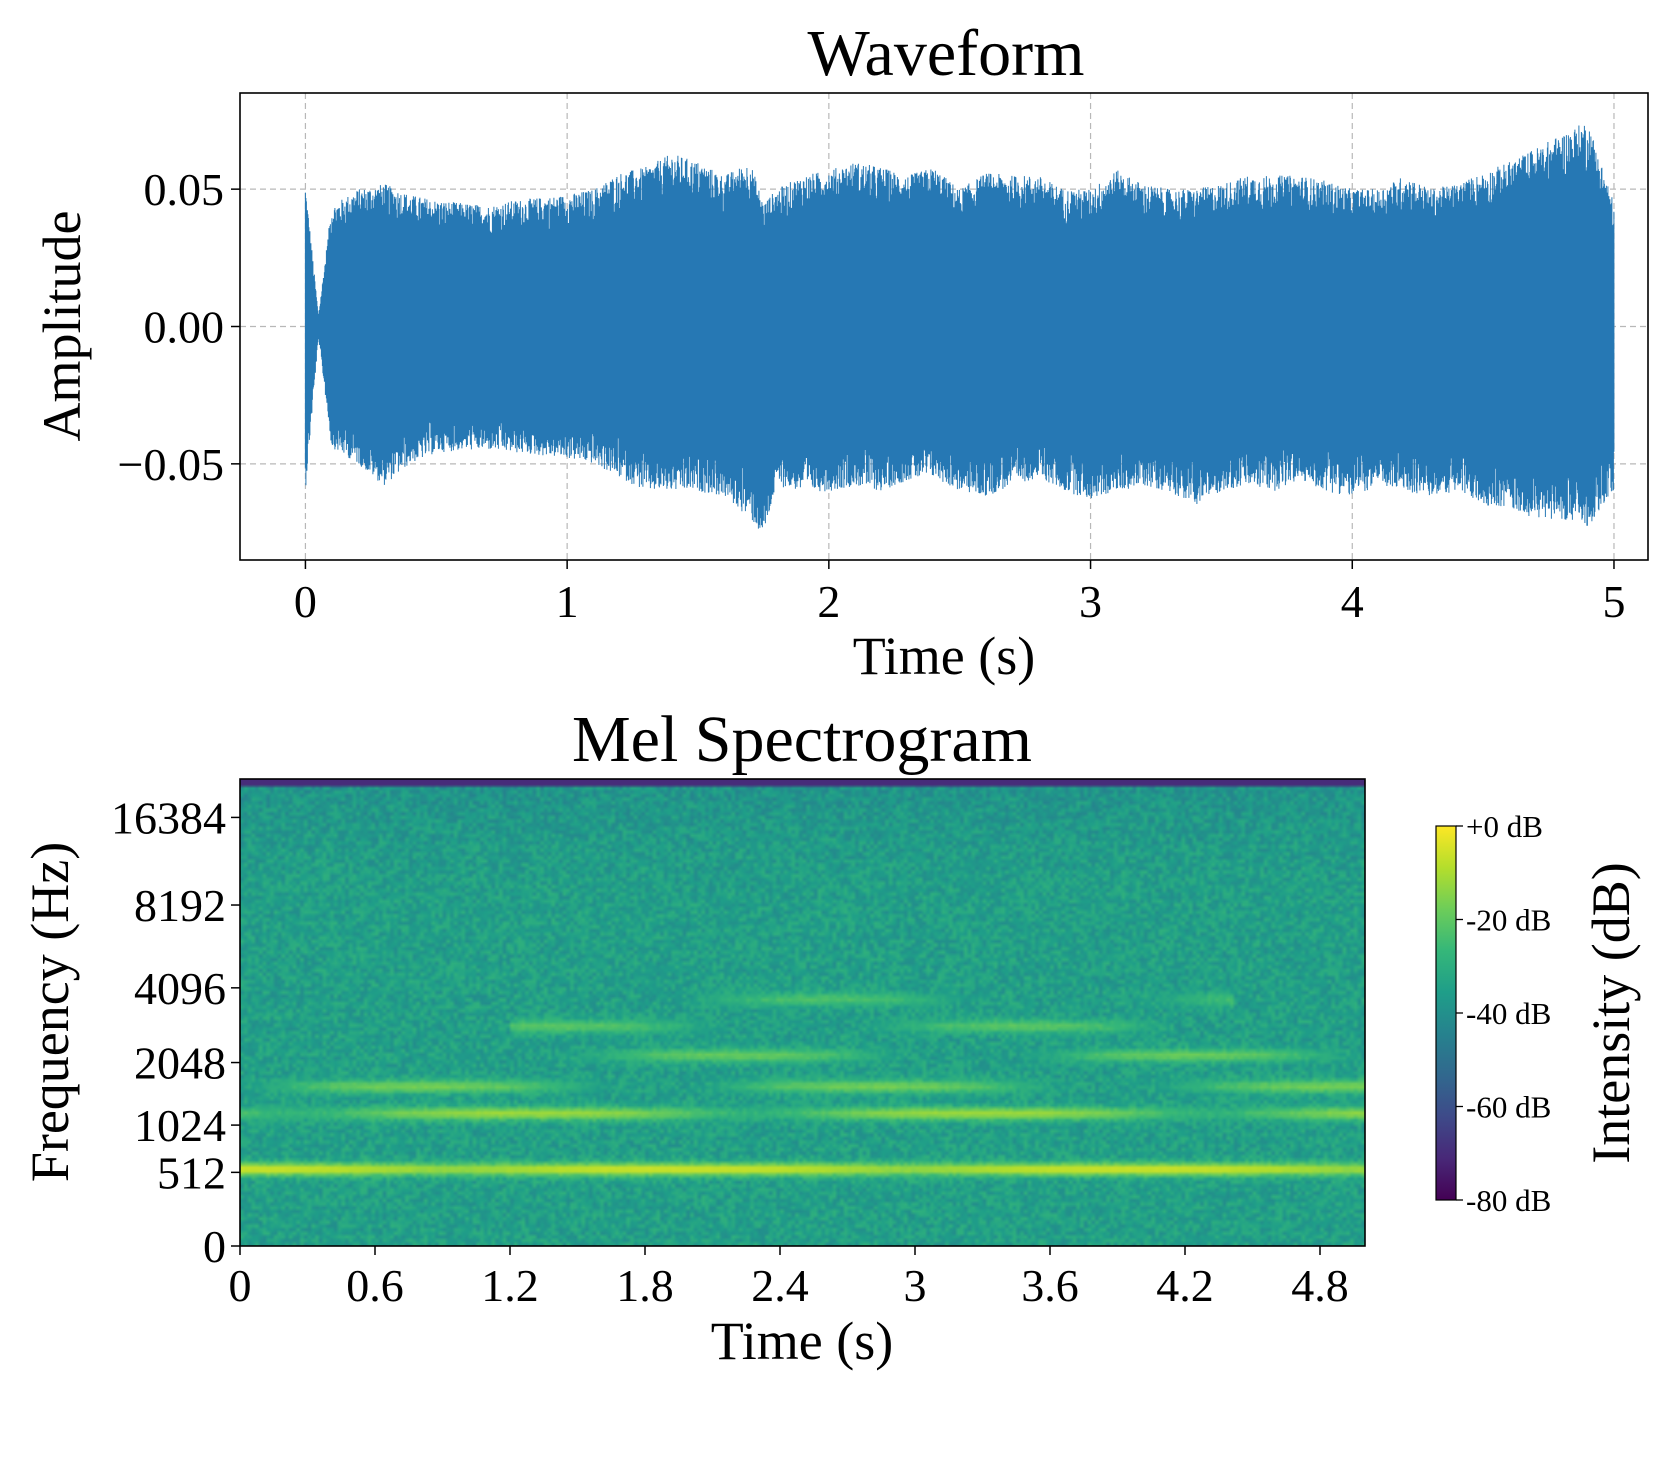 Image resolution: width=1664 pixels, height=1468 pixels. I want to click on spectrogram-y-tick-label: 16384, so click(168, 817).